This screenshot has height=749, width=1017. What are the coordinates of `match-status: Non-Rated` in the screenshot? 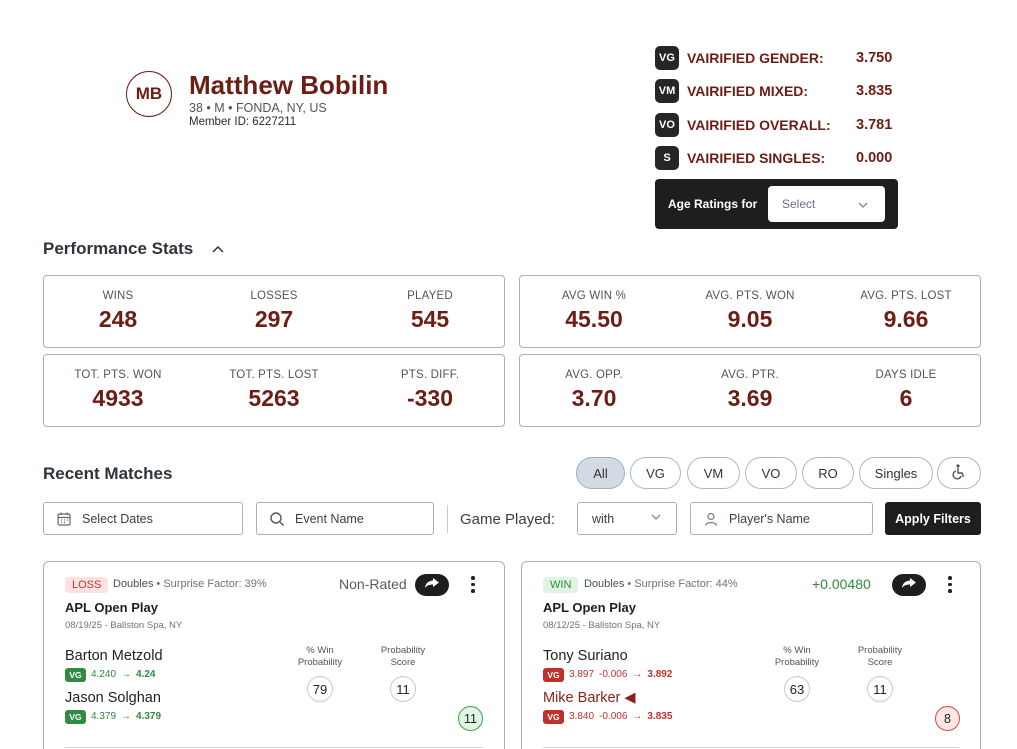 It's located at (373, 584).